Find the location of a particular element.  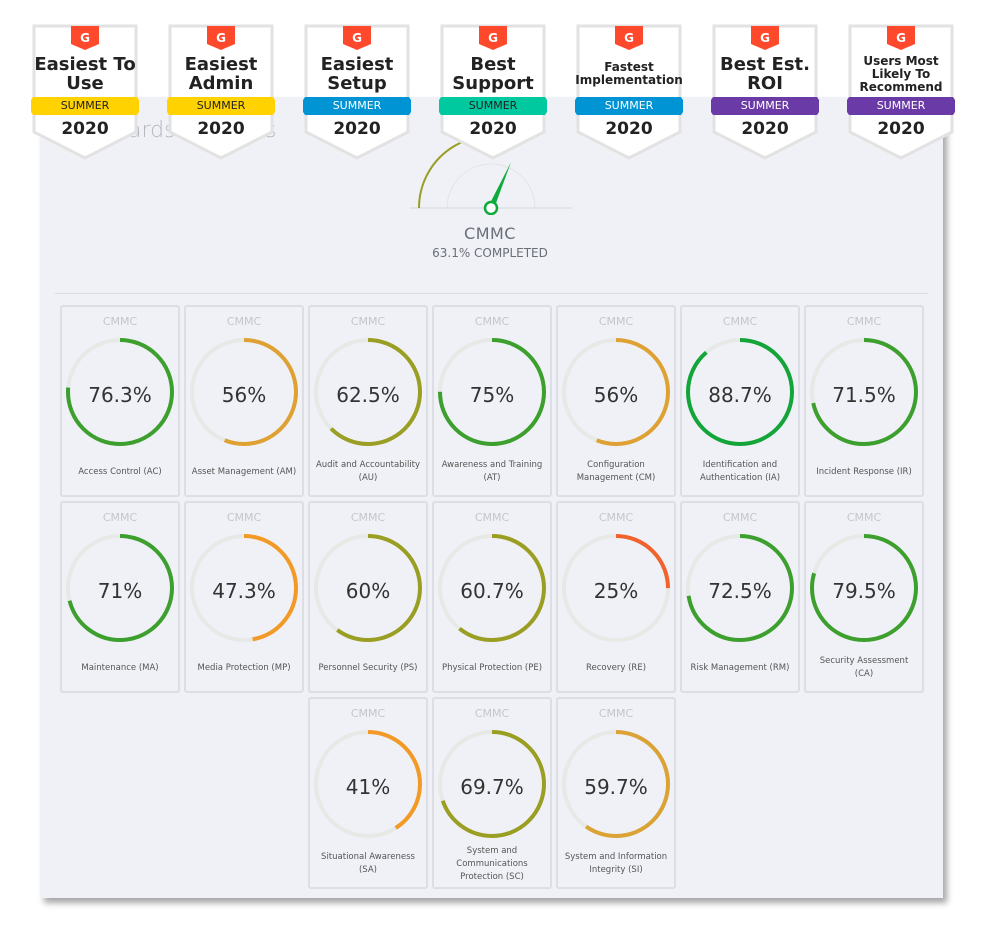

domain-card: CMMC 47.3% Media Protection (MP) is located at coordinates (244, 597).